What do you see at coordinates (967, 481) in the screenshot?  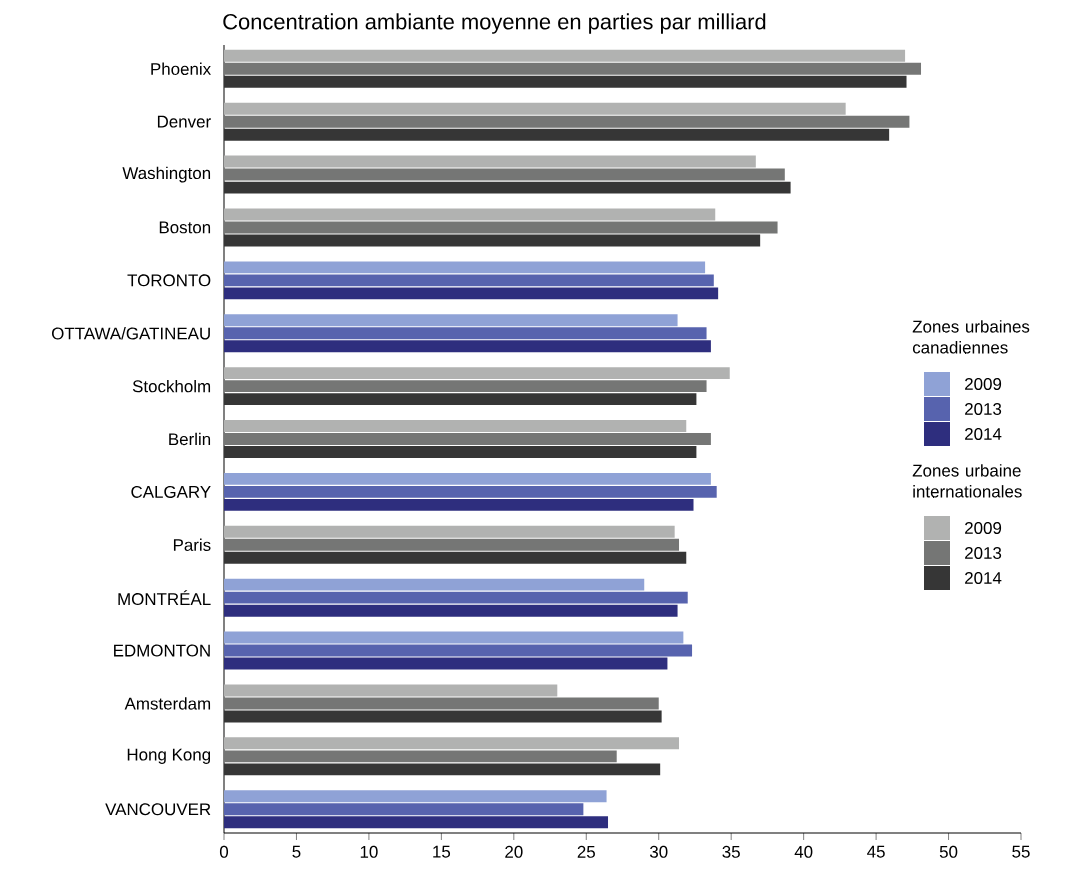 I see `annotation: Zones urbaine internationales` at bounding box center [967, 481].